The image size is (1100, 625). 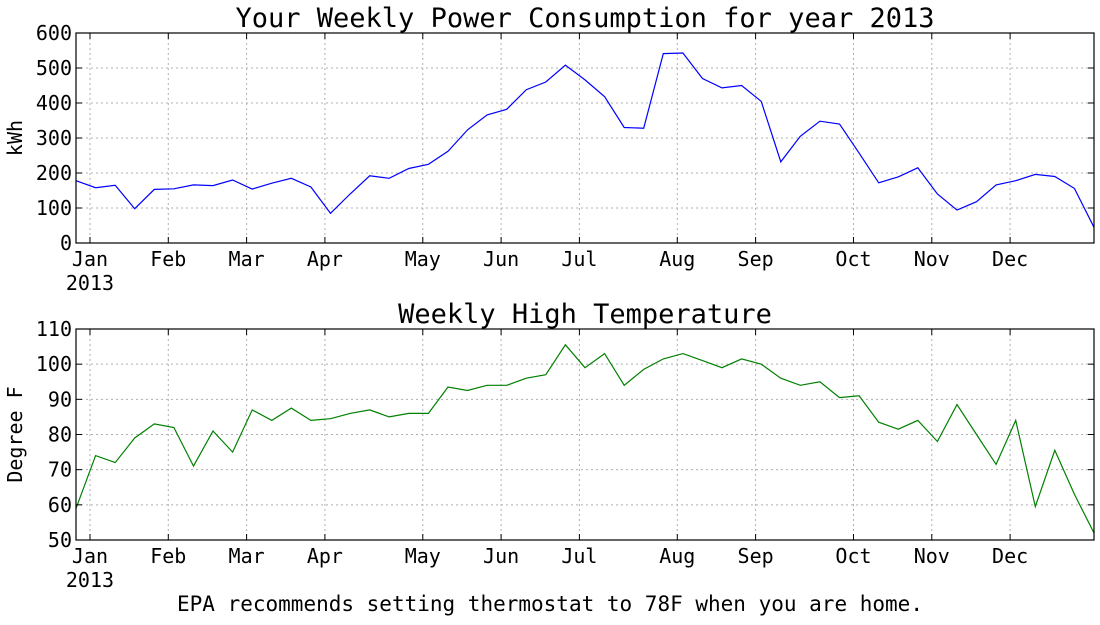 I want to click on y-tick-label: 200, so click(x=54, y=173).